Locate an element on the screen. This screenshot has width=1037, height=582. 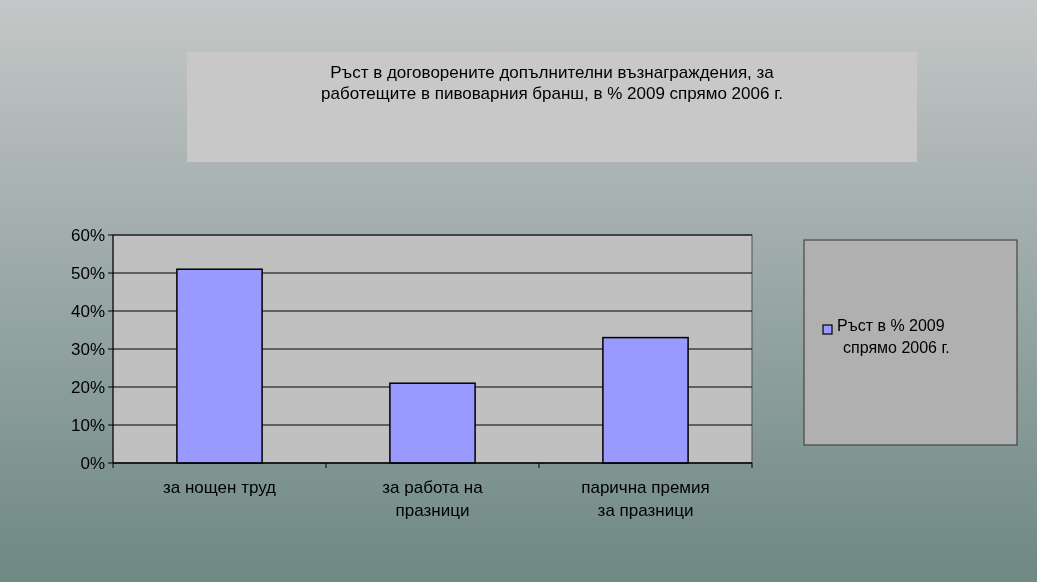
y-tick-label: 20% is located at coordinates (87, 387).